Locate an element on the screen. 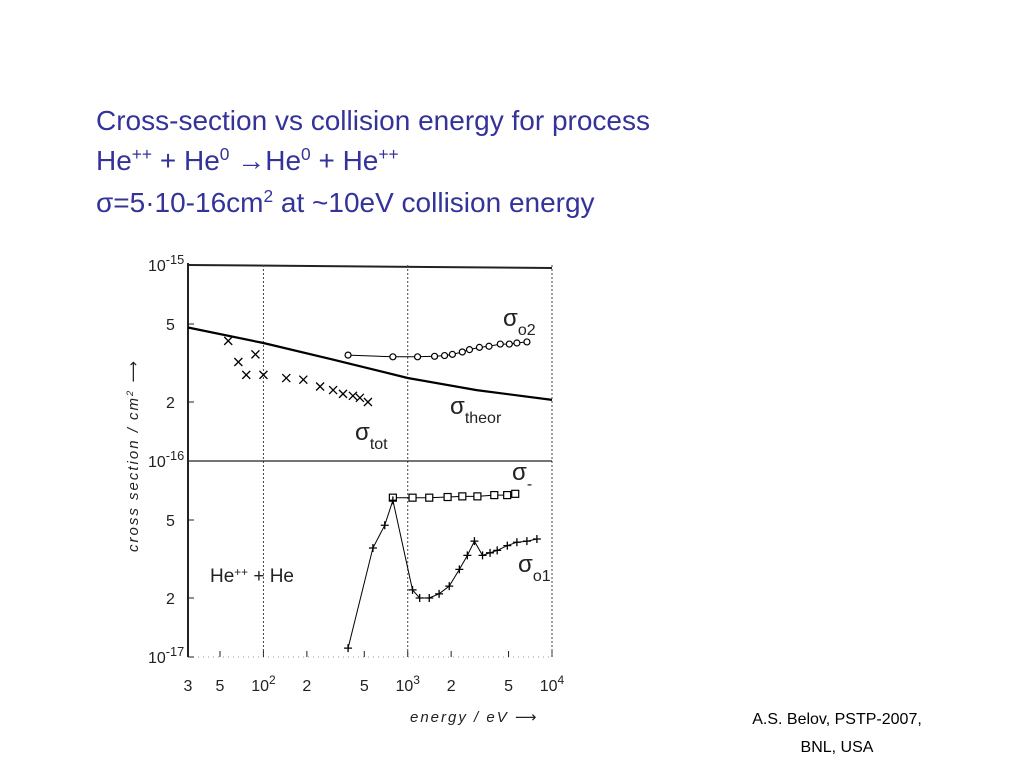  tick-sup: 3 is located at coordinates (416, 680).